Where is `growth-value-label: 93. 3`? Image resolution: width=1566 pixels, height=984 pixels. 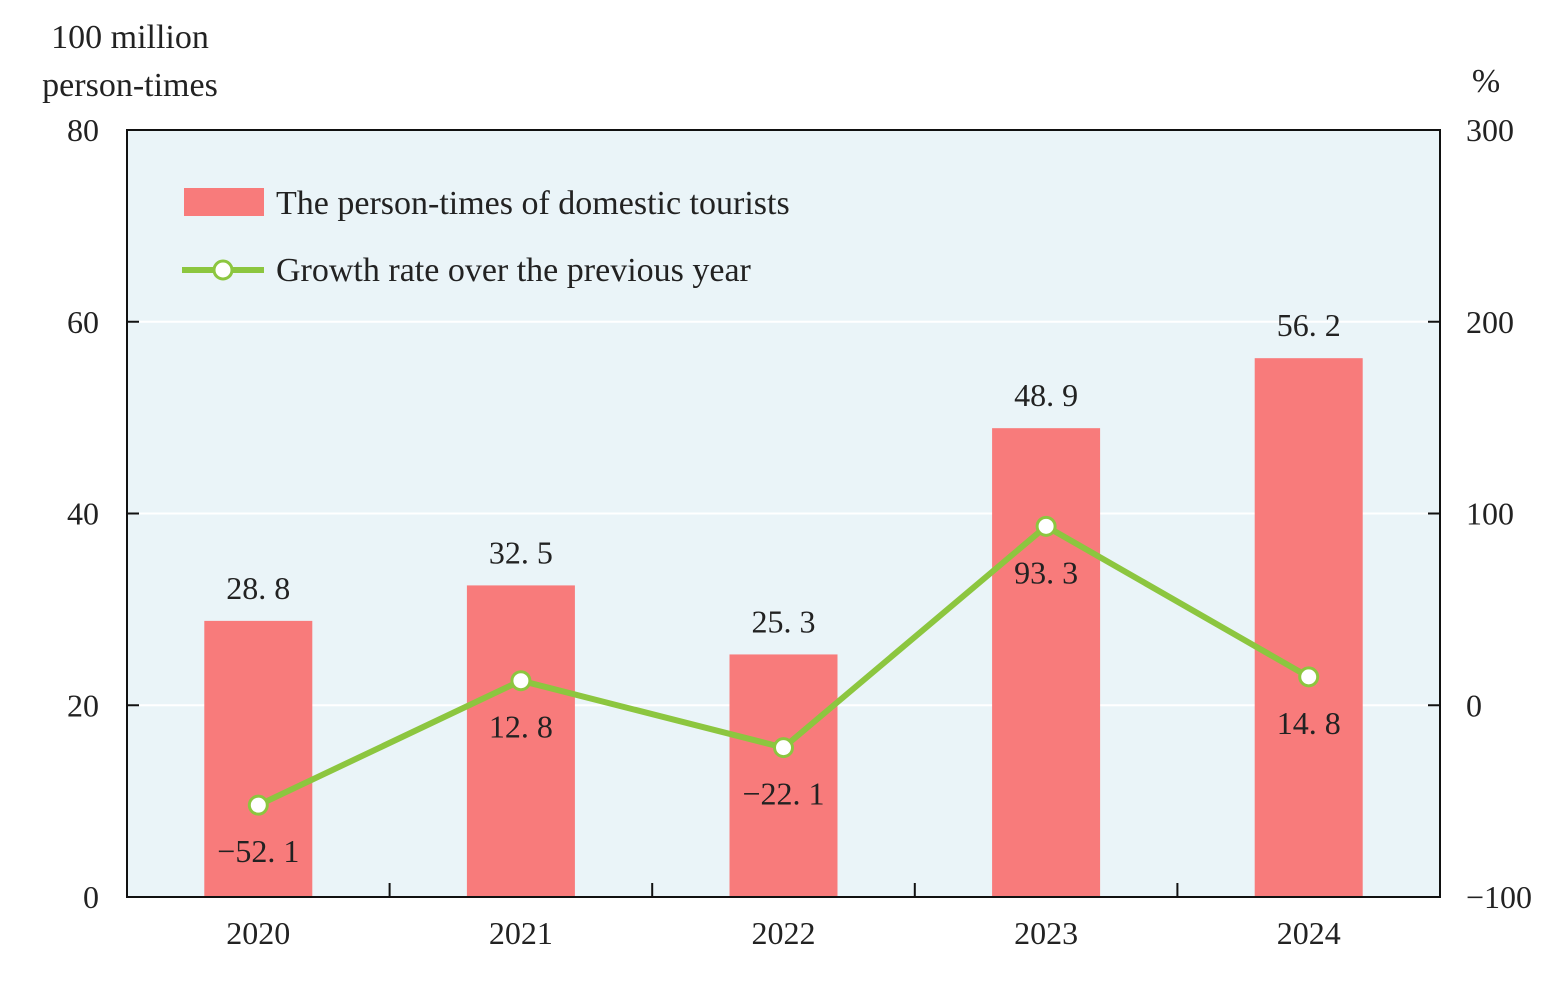 growth-value-label: 93. 3 is located at coordinates (1046, 572).